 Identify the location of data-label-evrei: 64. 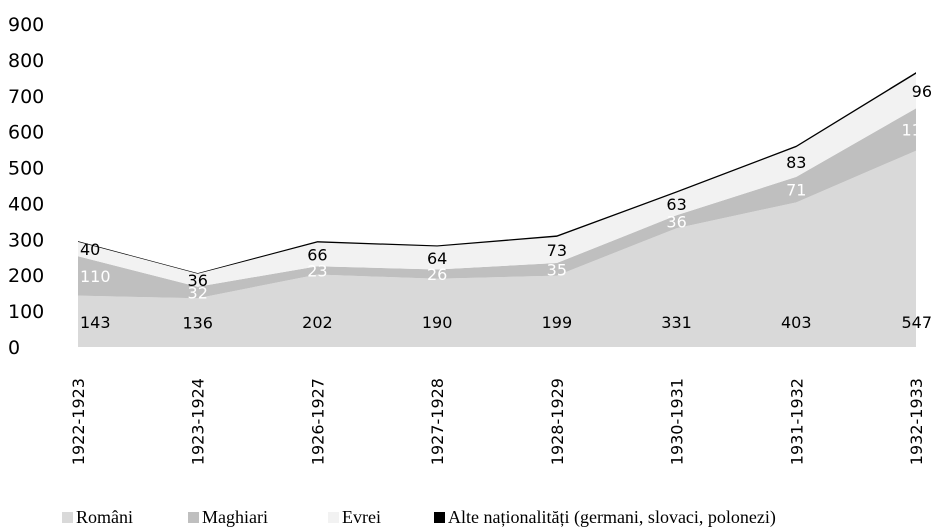
(437, 258).